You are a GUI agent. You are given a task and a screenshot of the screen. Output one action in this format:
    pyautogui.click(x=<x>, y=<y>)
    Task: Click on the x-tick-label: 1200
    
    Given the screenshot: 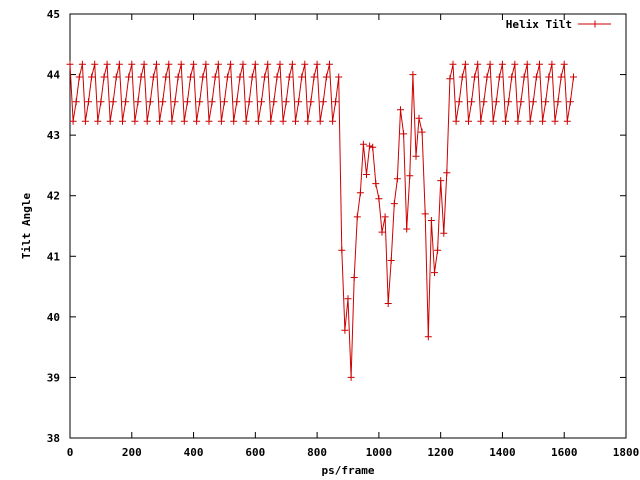 What is the action you would take?
    pyautogui.click(x=440, y=452)
    